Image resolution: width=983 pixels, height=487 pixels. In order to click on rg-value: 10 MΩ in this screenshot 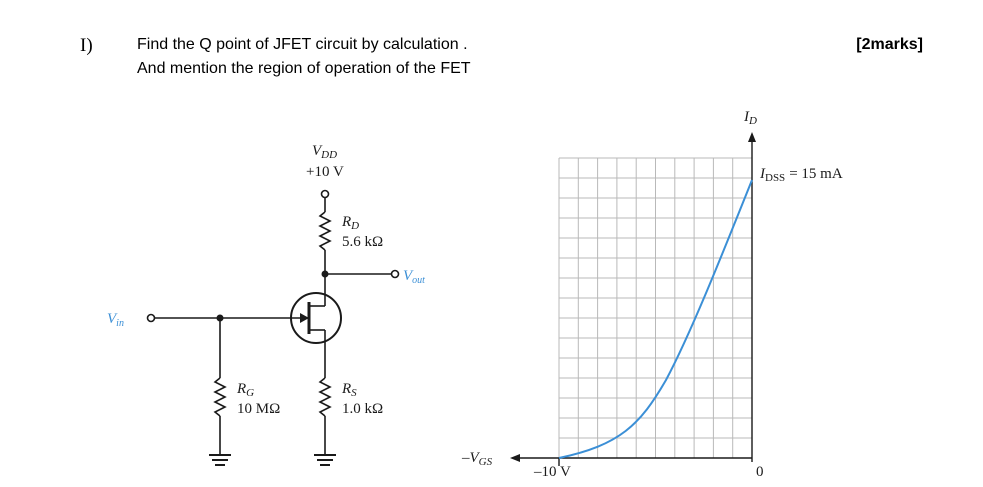, I will do `click(258, 409)`.